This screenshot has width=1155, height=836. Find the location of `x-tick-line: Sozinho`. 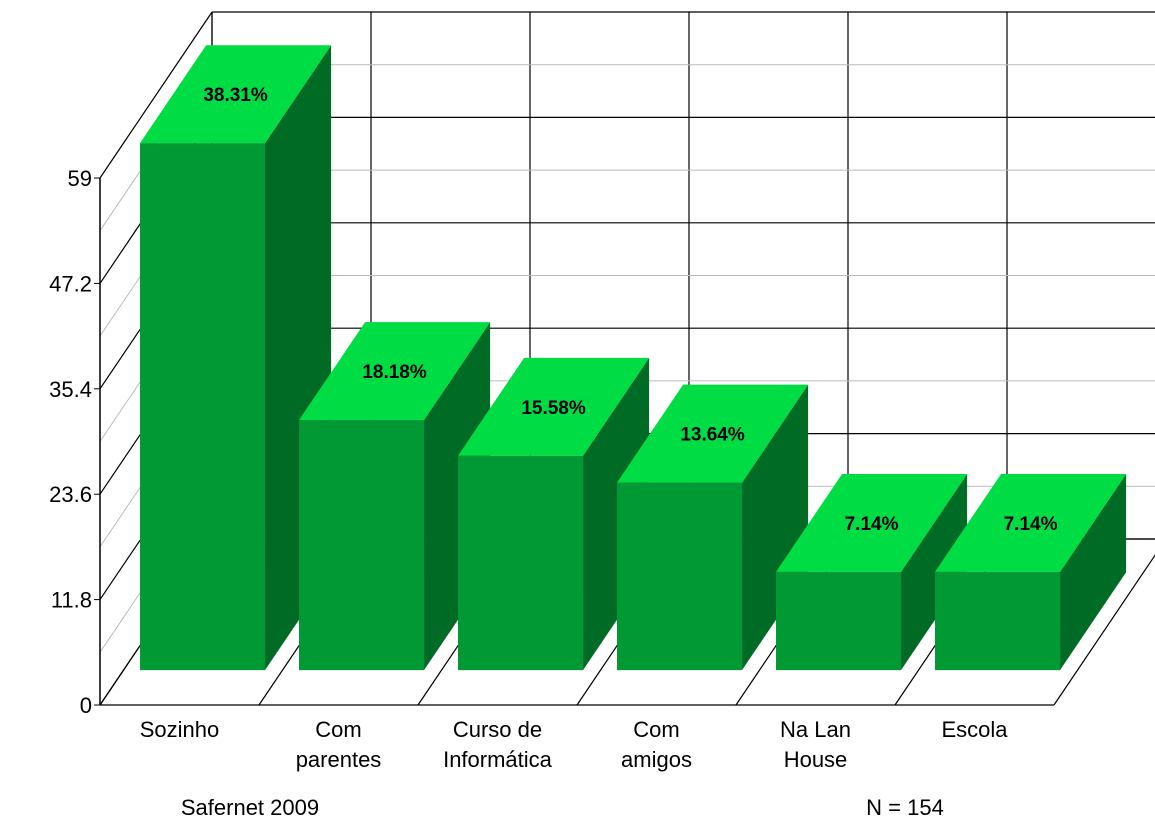

x-tick-line: Sozinho is located at coordinates (180, 729).